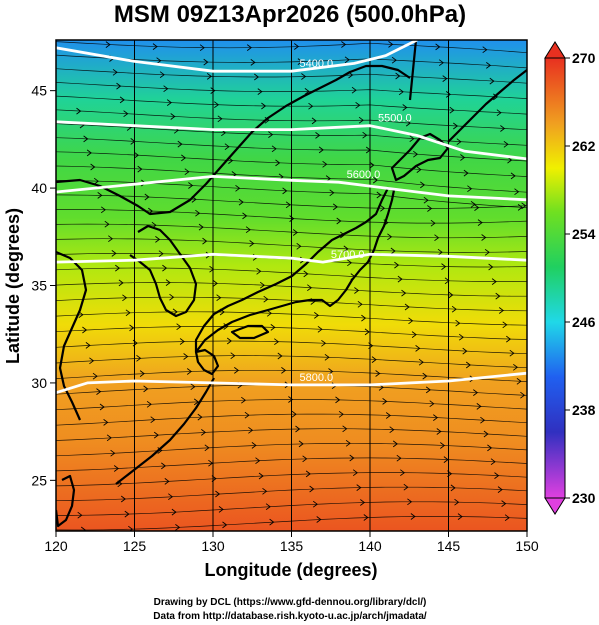 Image resolution: width=599 pixels, height=625 pixels. What do you see at coordinates (413, 70) in the screenshot?
I see `coastline-sakhalin` at bounding box center [413, 70].